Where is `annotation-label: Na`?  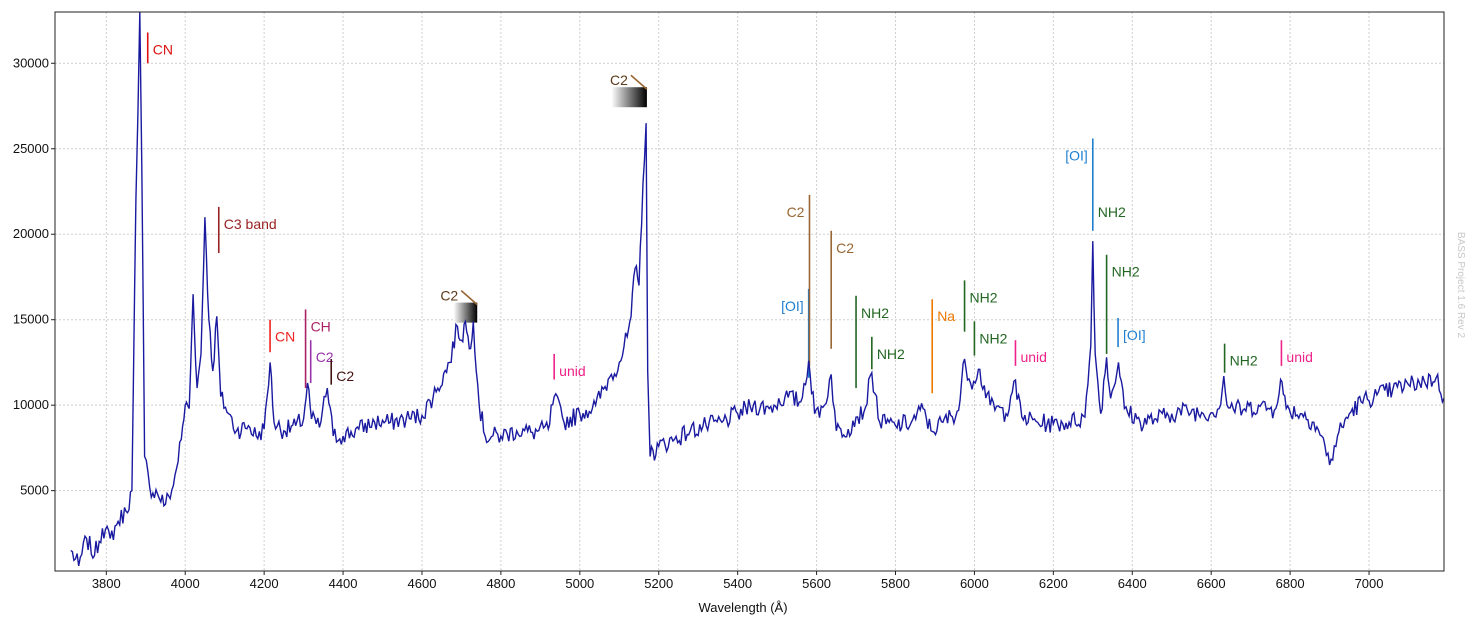
annotation-label: Na is located at coordinates (946, 316).